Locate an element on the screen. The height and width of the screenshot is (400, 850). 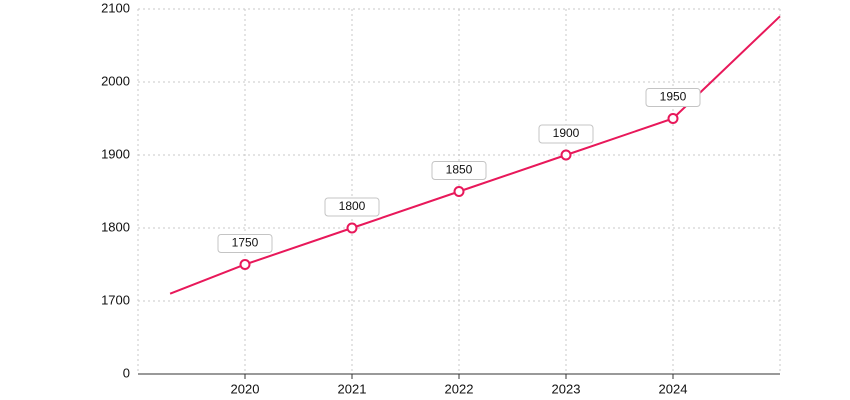
data-label: 1850 is located at coordinates (459, 170).